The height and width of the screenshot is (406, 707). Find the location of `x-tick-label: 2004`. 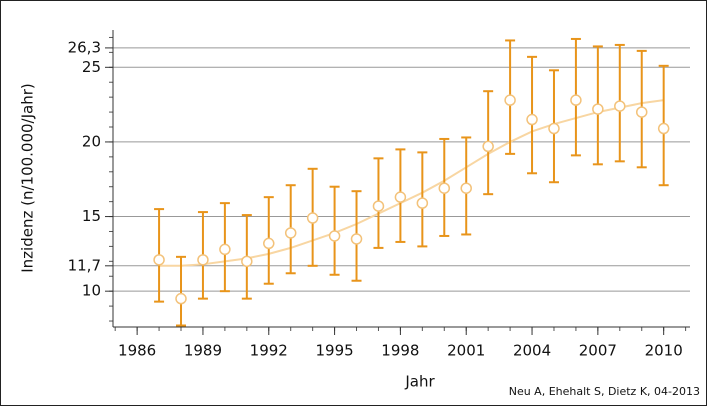

x-tick-label: 2004 is located at coordinates (532, 351).